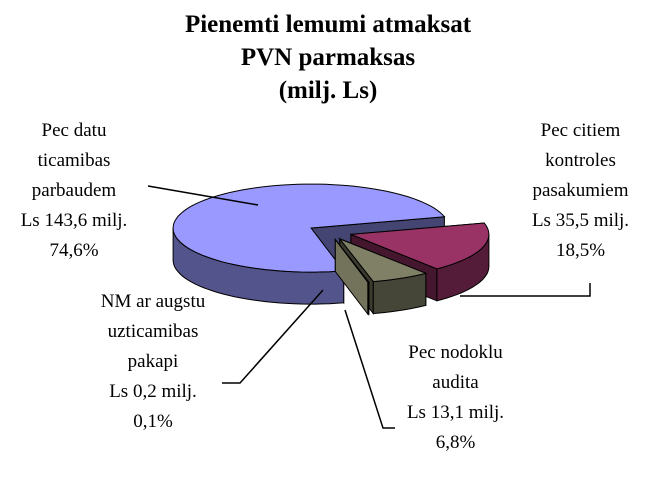 Image resolution: width=657 pixels, height=499 pixels. I want to click on category-label: Pec nodoklu audita, so click(455, 367).